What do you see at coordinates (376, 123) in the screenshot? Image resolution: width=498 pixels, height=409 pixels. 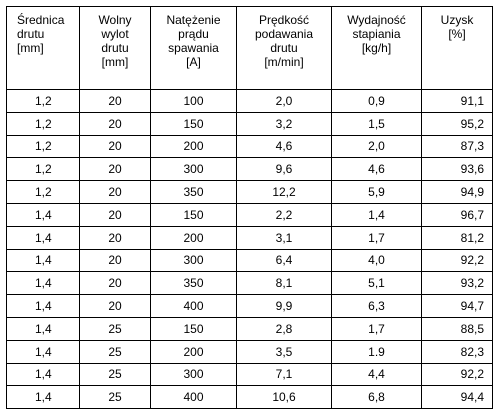 I see `cell-melting-rate: 1,5` at bounding box center [376, 123].